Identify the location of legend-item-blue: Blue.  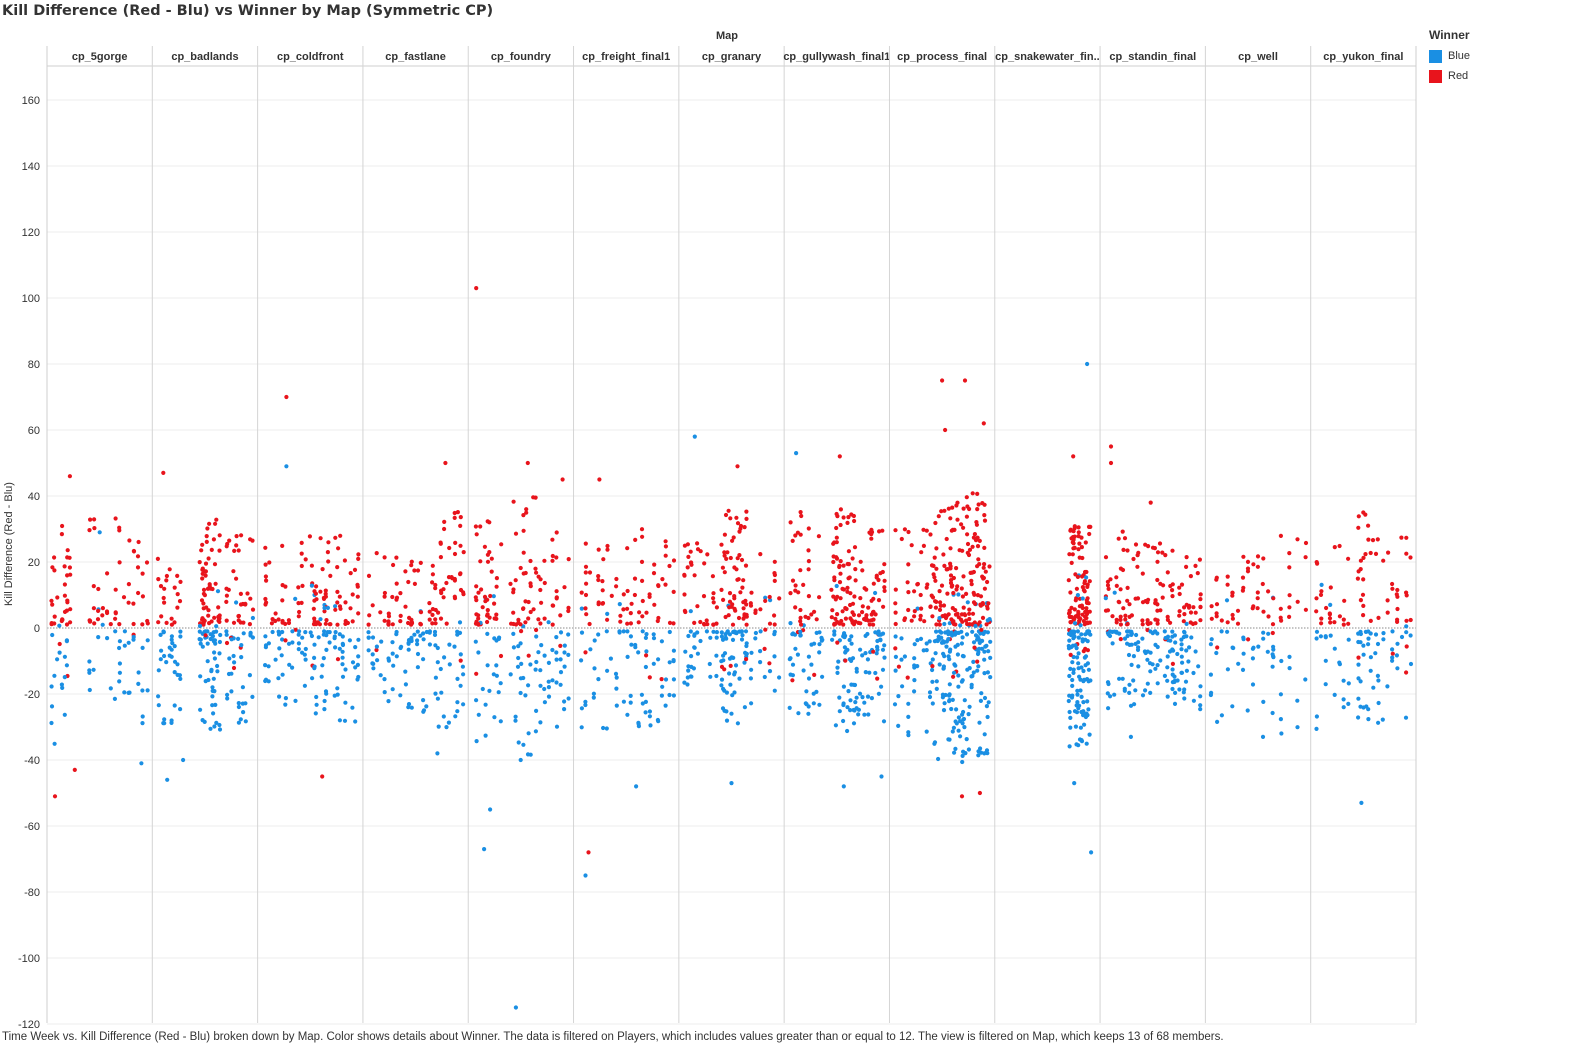
(1449, 56).